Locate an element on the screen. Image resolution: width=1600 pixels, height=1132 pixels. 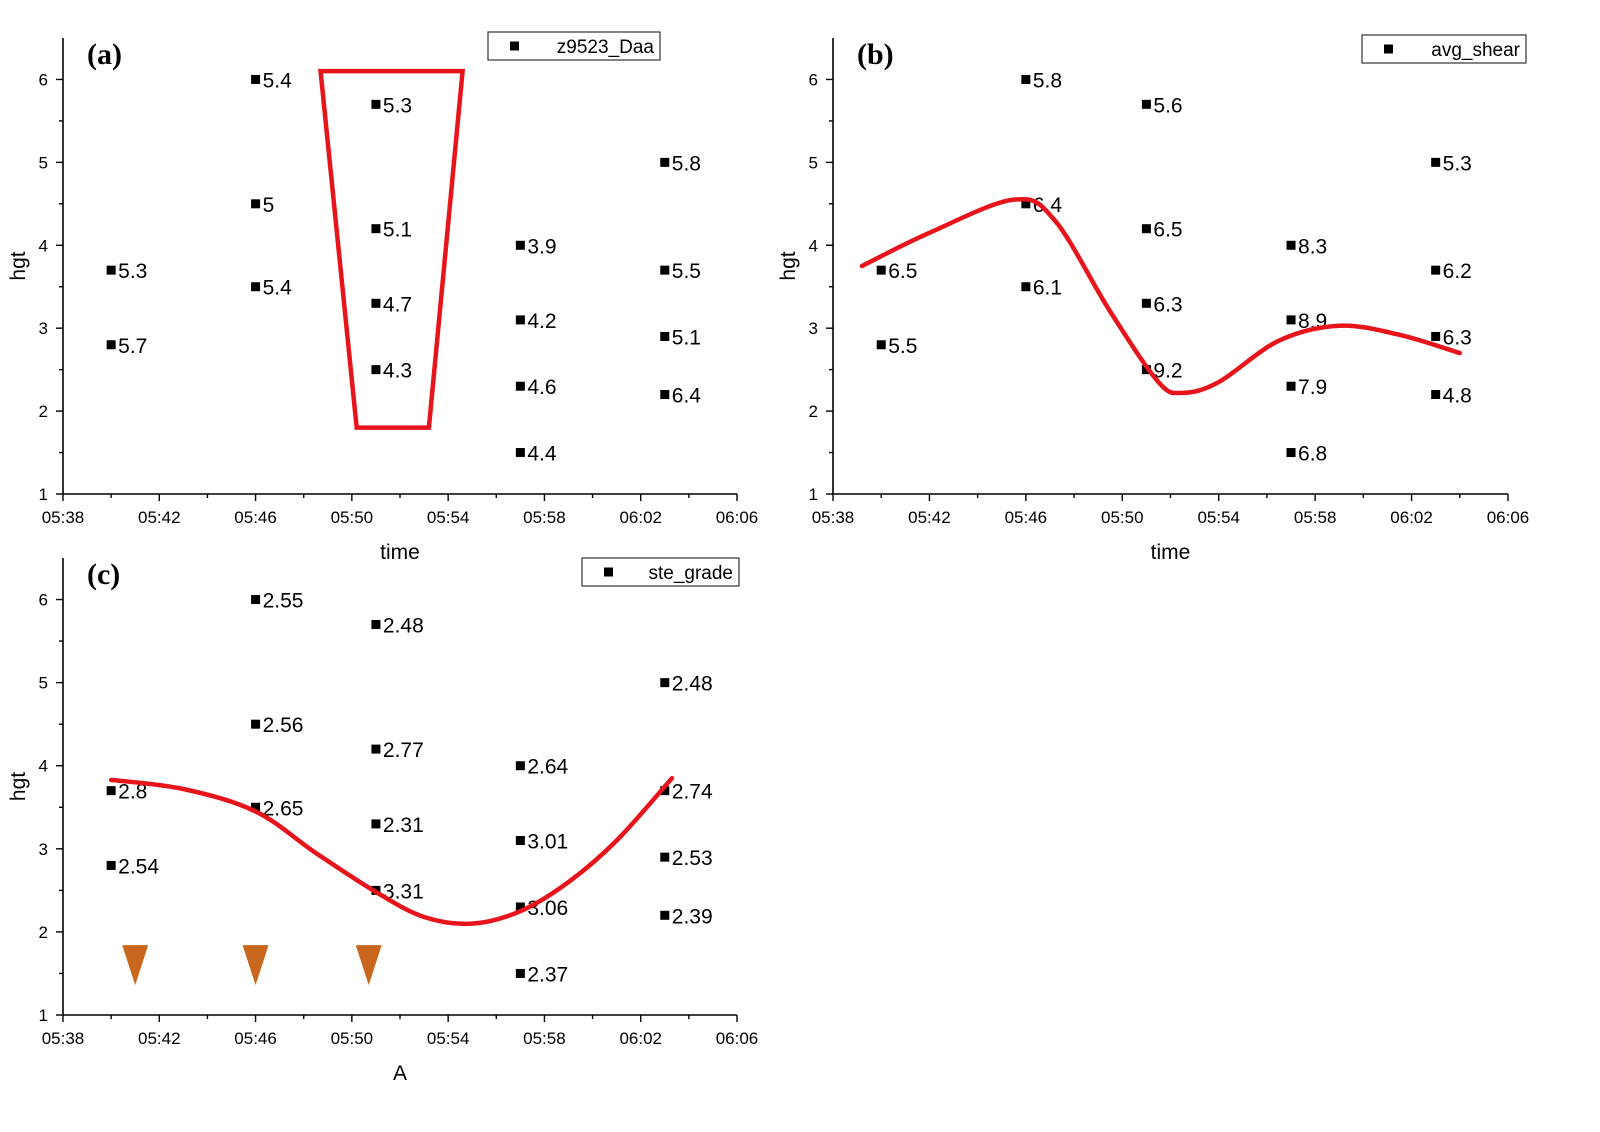
data-label: 6.8 is located at coordinates (1312, 454).